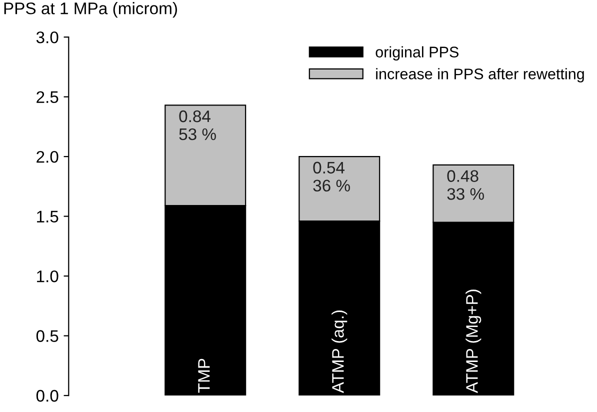 The height and width of the screenshot is (412, 597). Describe the element at coordinates (204, 375) in the screenshot. I see `x-tick-label: TMP` at that location.